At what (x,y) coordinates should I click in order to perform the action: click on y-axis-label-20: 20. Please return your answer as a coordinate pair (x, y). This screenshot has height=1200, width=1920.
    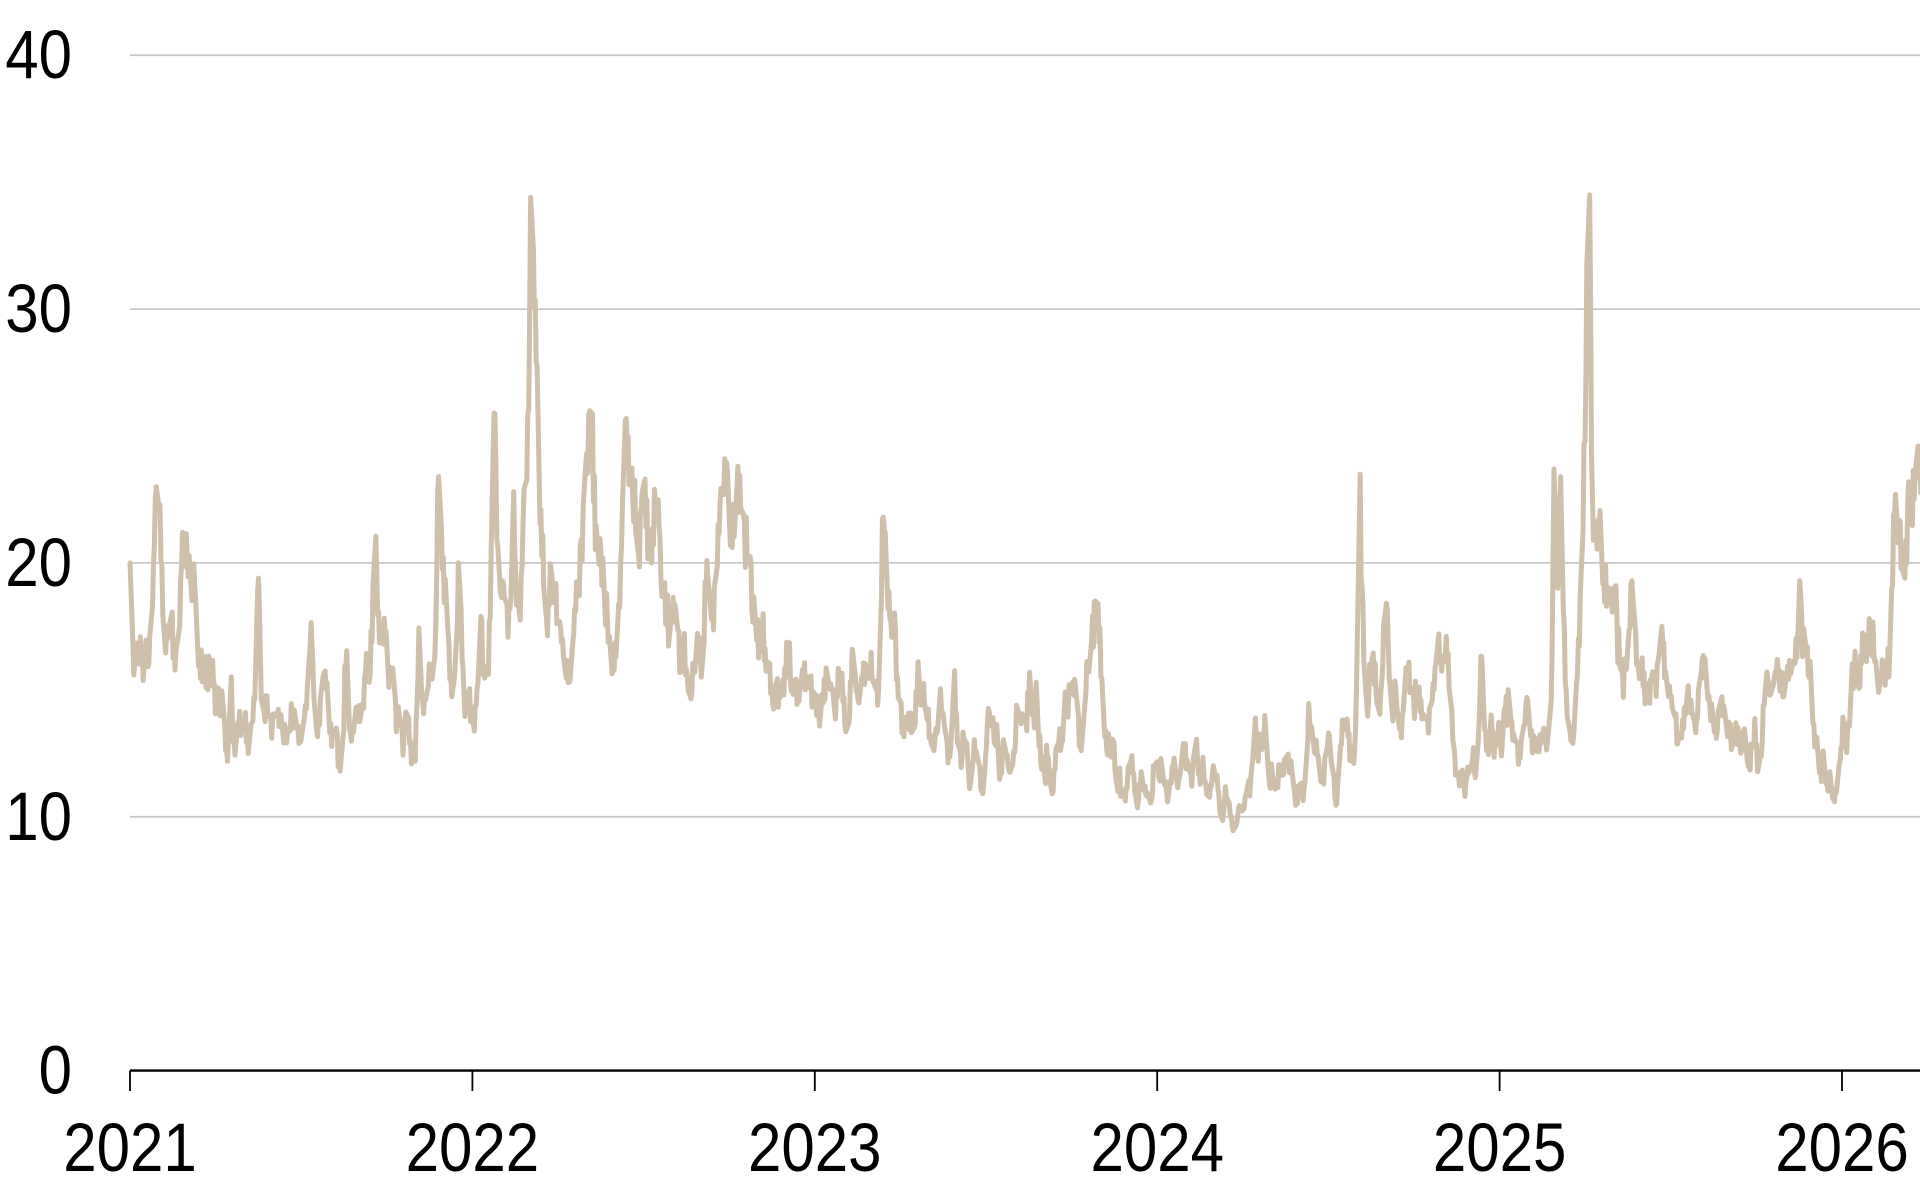
    Looking at the image, I should click on (38, 562).